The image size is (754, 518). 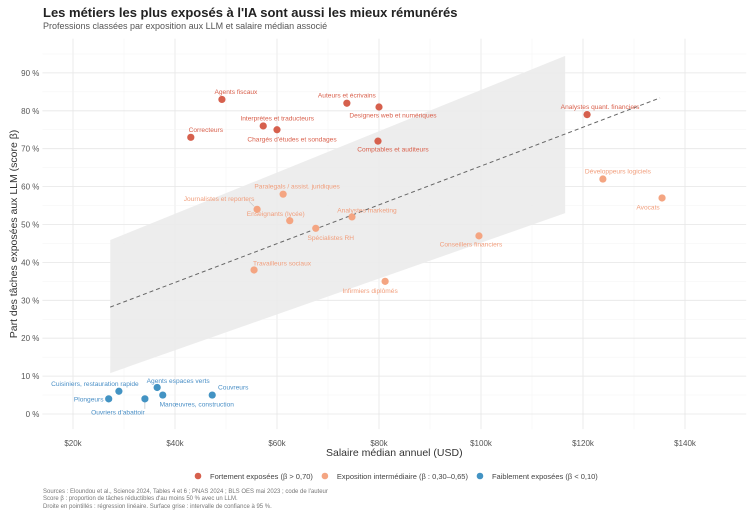 I want to click on y-tick-label: 80 %, so click(x=30, y=111).